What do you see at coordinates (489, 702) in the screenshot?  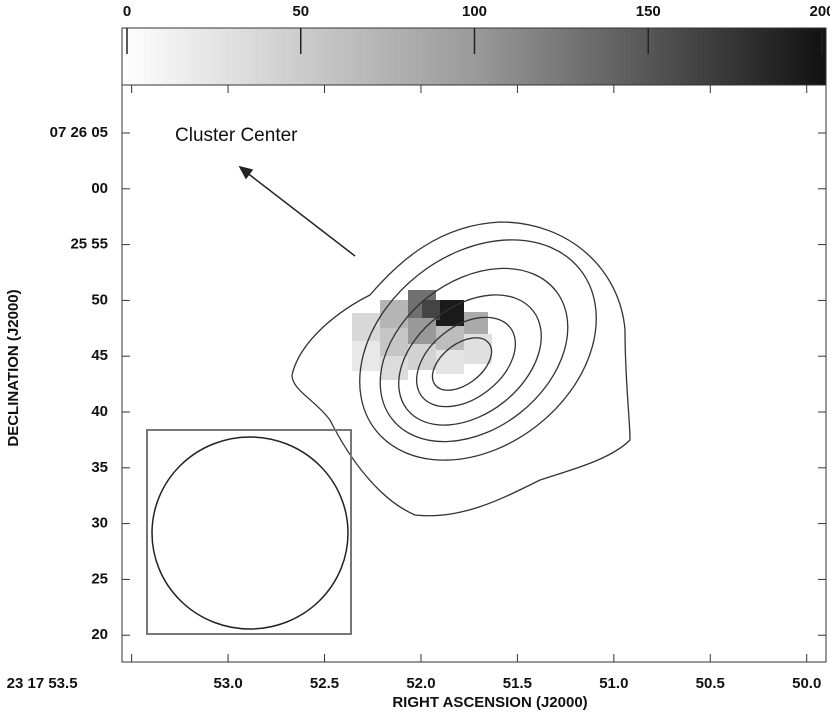 I see `x-axis-label: RIGHT ASCENSION (J2000)` at bounding box center [489, 702].